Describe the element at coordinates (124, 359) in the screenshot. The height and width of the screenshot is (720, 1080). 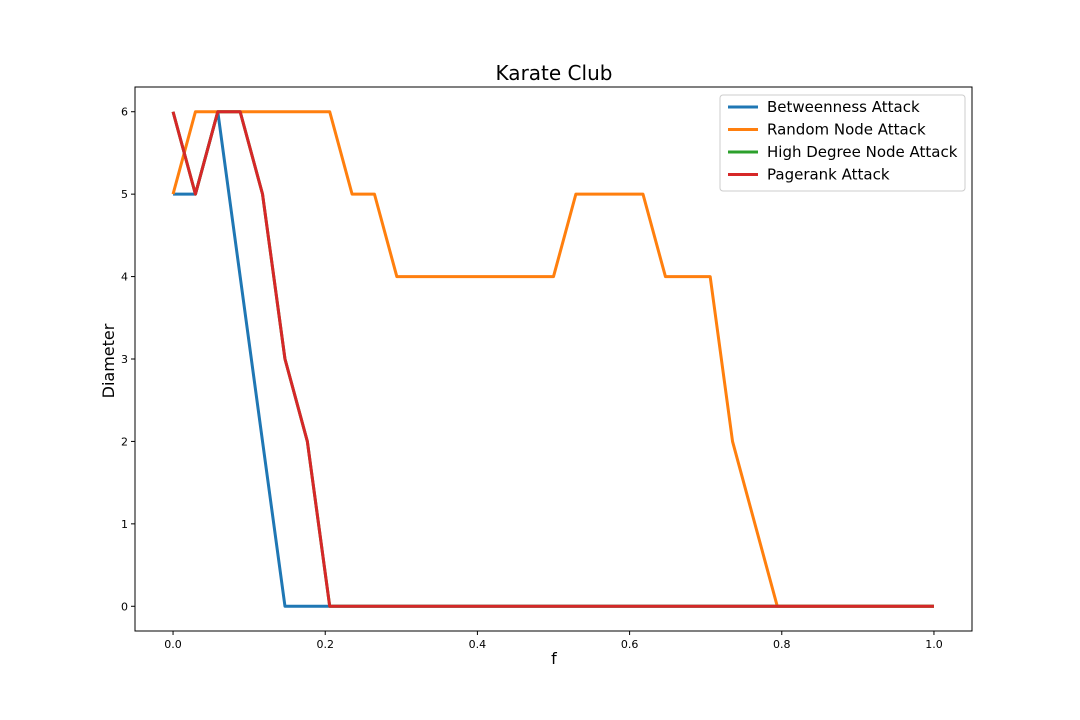
I see `y-tick-label: 3` at that location.